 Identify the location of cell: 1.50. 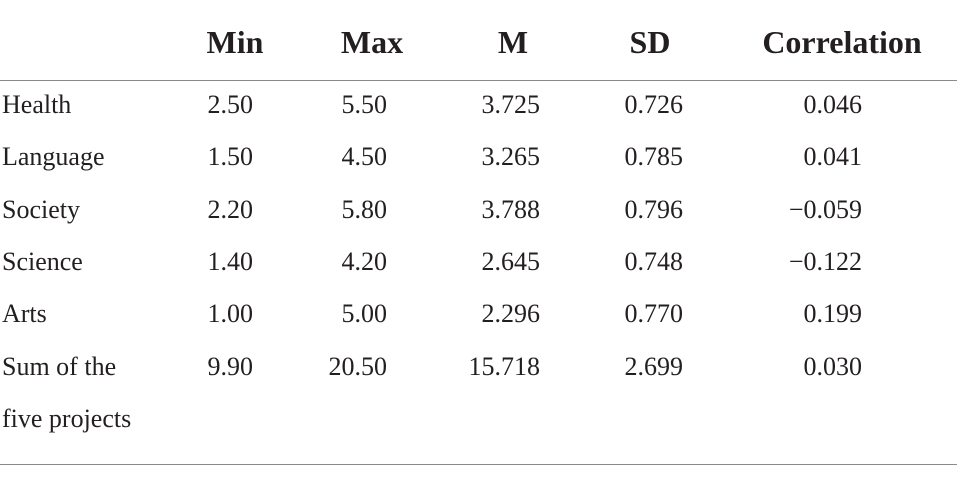
(230, 157).